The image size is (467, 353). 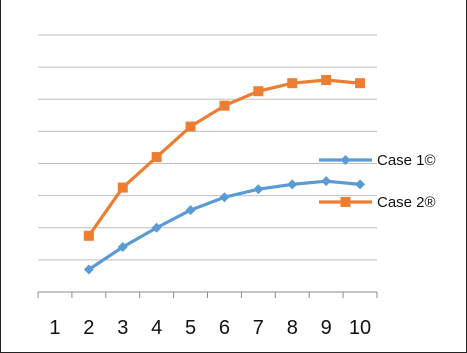 I want to click on x-tick-label: 6, so click(x=224, y=328).